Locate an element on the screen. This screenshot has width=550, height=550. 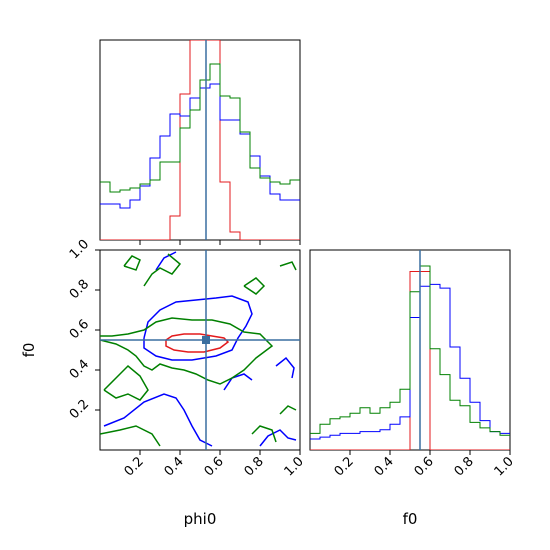
hist-phi0-green is located at coordinates (200, 128).